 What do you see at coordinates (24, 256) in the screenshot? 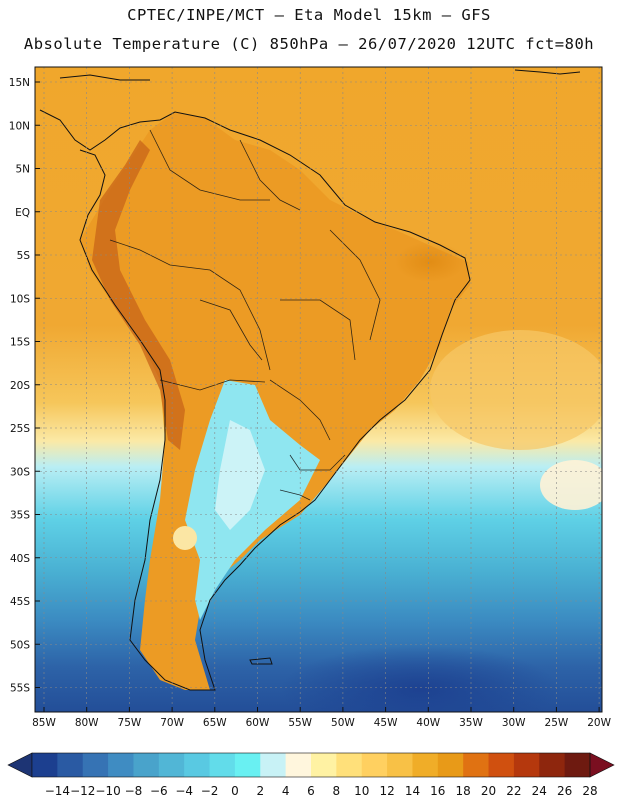
I see `lat-tick-label: 5S` at bounding box center [24, 256].